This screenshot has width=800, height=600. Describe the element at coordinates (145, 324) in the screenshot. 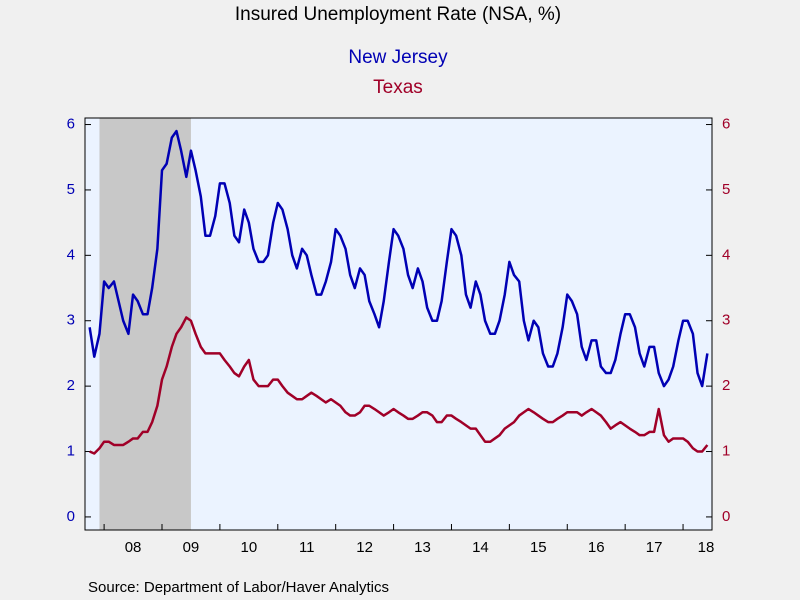

I see `recession-band` at that location.